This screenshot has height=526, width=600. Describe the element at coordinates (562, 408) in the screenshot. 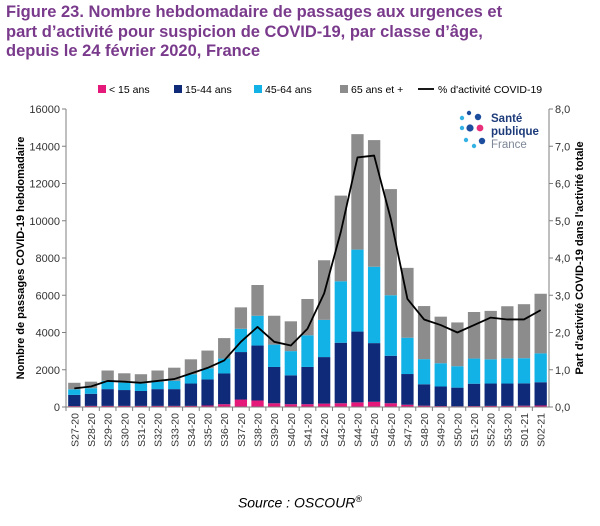

I see `y2-tick-label: 0,0` at that location.